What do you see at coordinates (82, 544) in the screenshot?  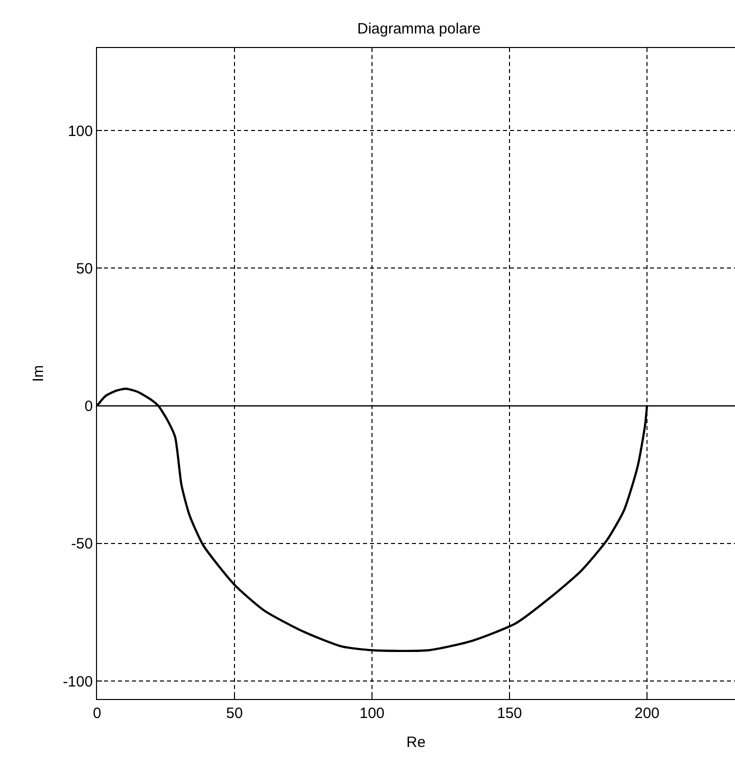 I see `y-tick-label: -50` at bounding box center [82, 544].